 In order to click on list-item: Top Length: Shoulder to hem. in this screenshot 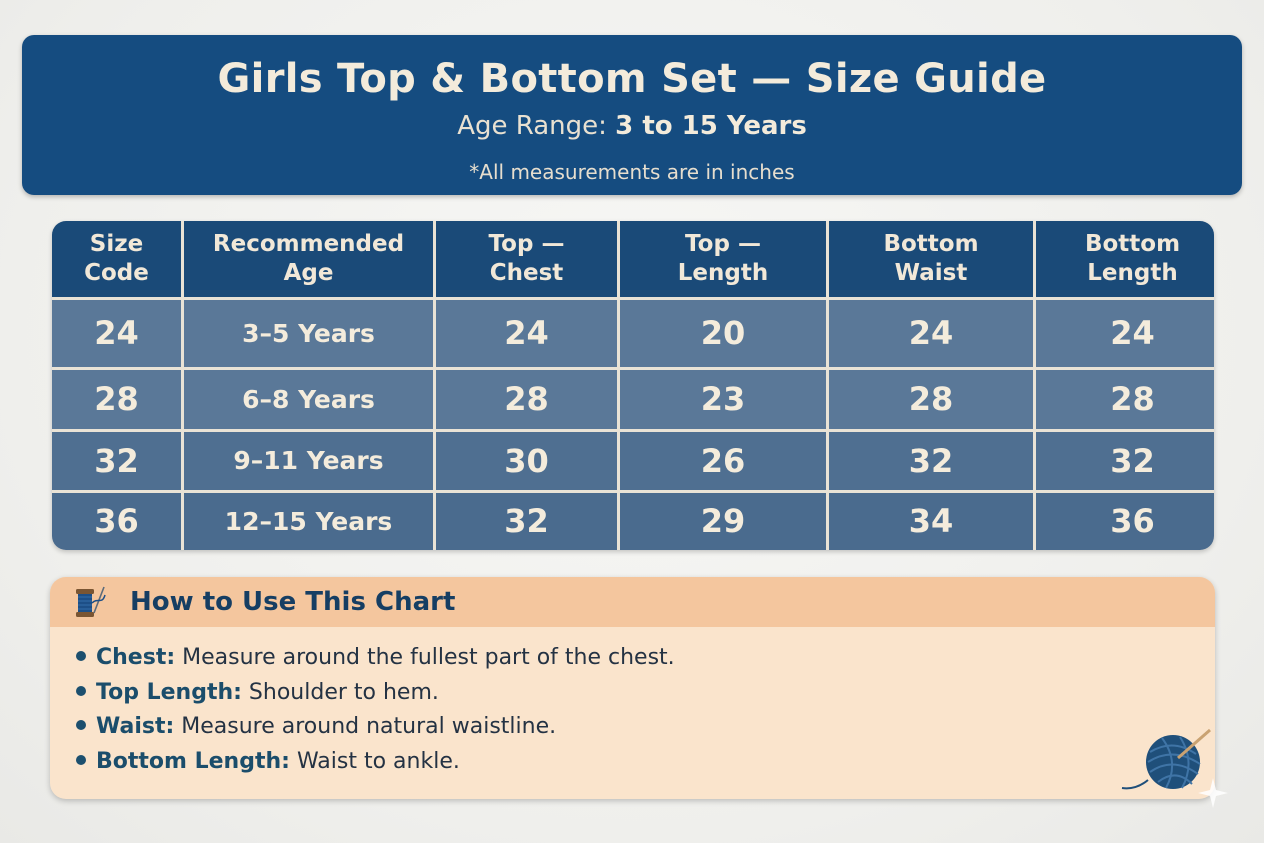, I will do `click(375, 693)`.